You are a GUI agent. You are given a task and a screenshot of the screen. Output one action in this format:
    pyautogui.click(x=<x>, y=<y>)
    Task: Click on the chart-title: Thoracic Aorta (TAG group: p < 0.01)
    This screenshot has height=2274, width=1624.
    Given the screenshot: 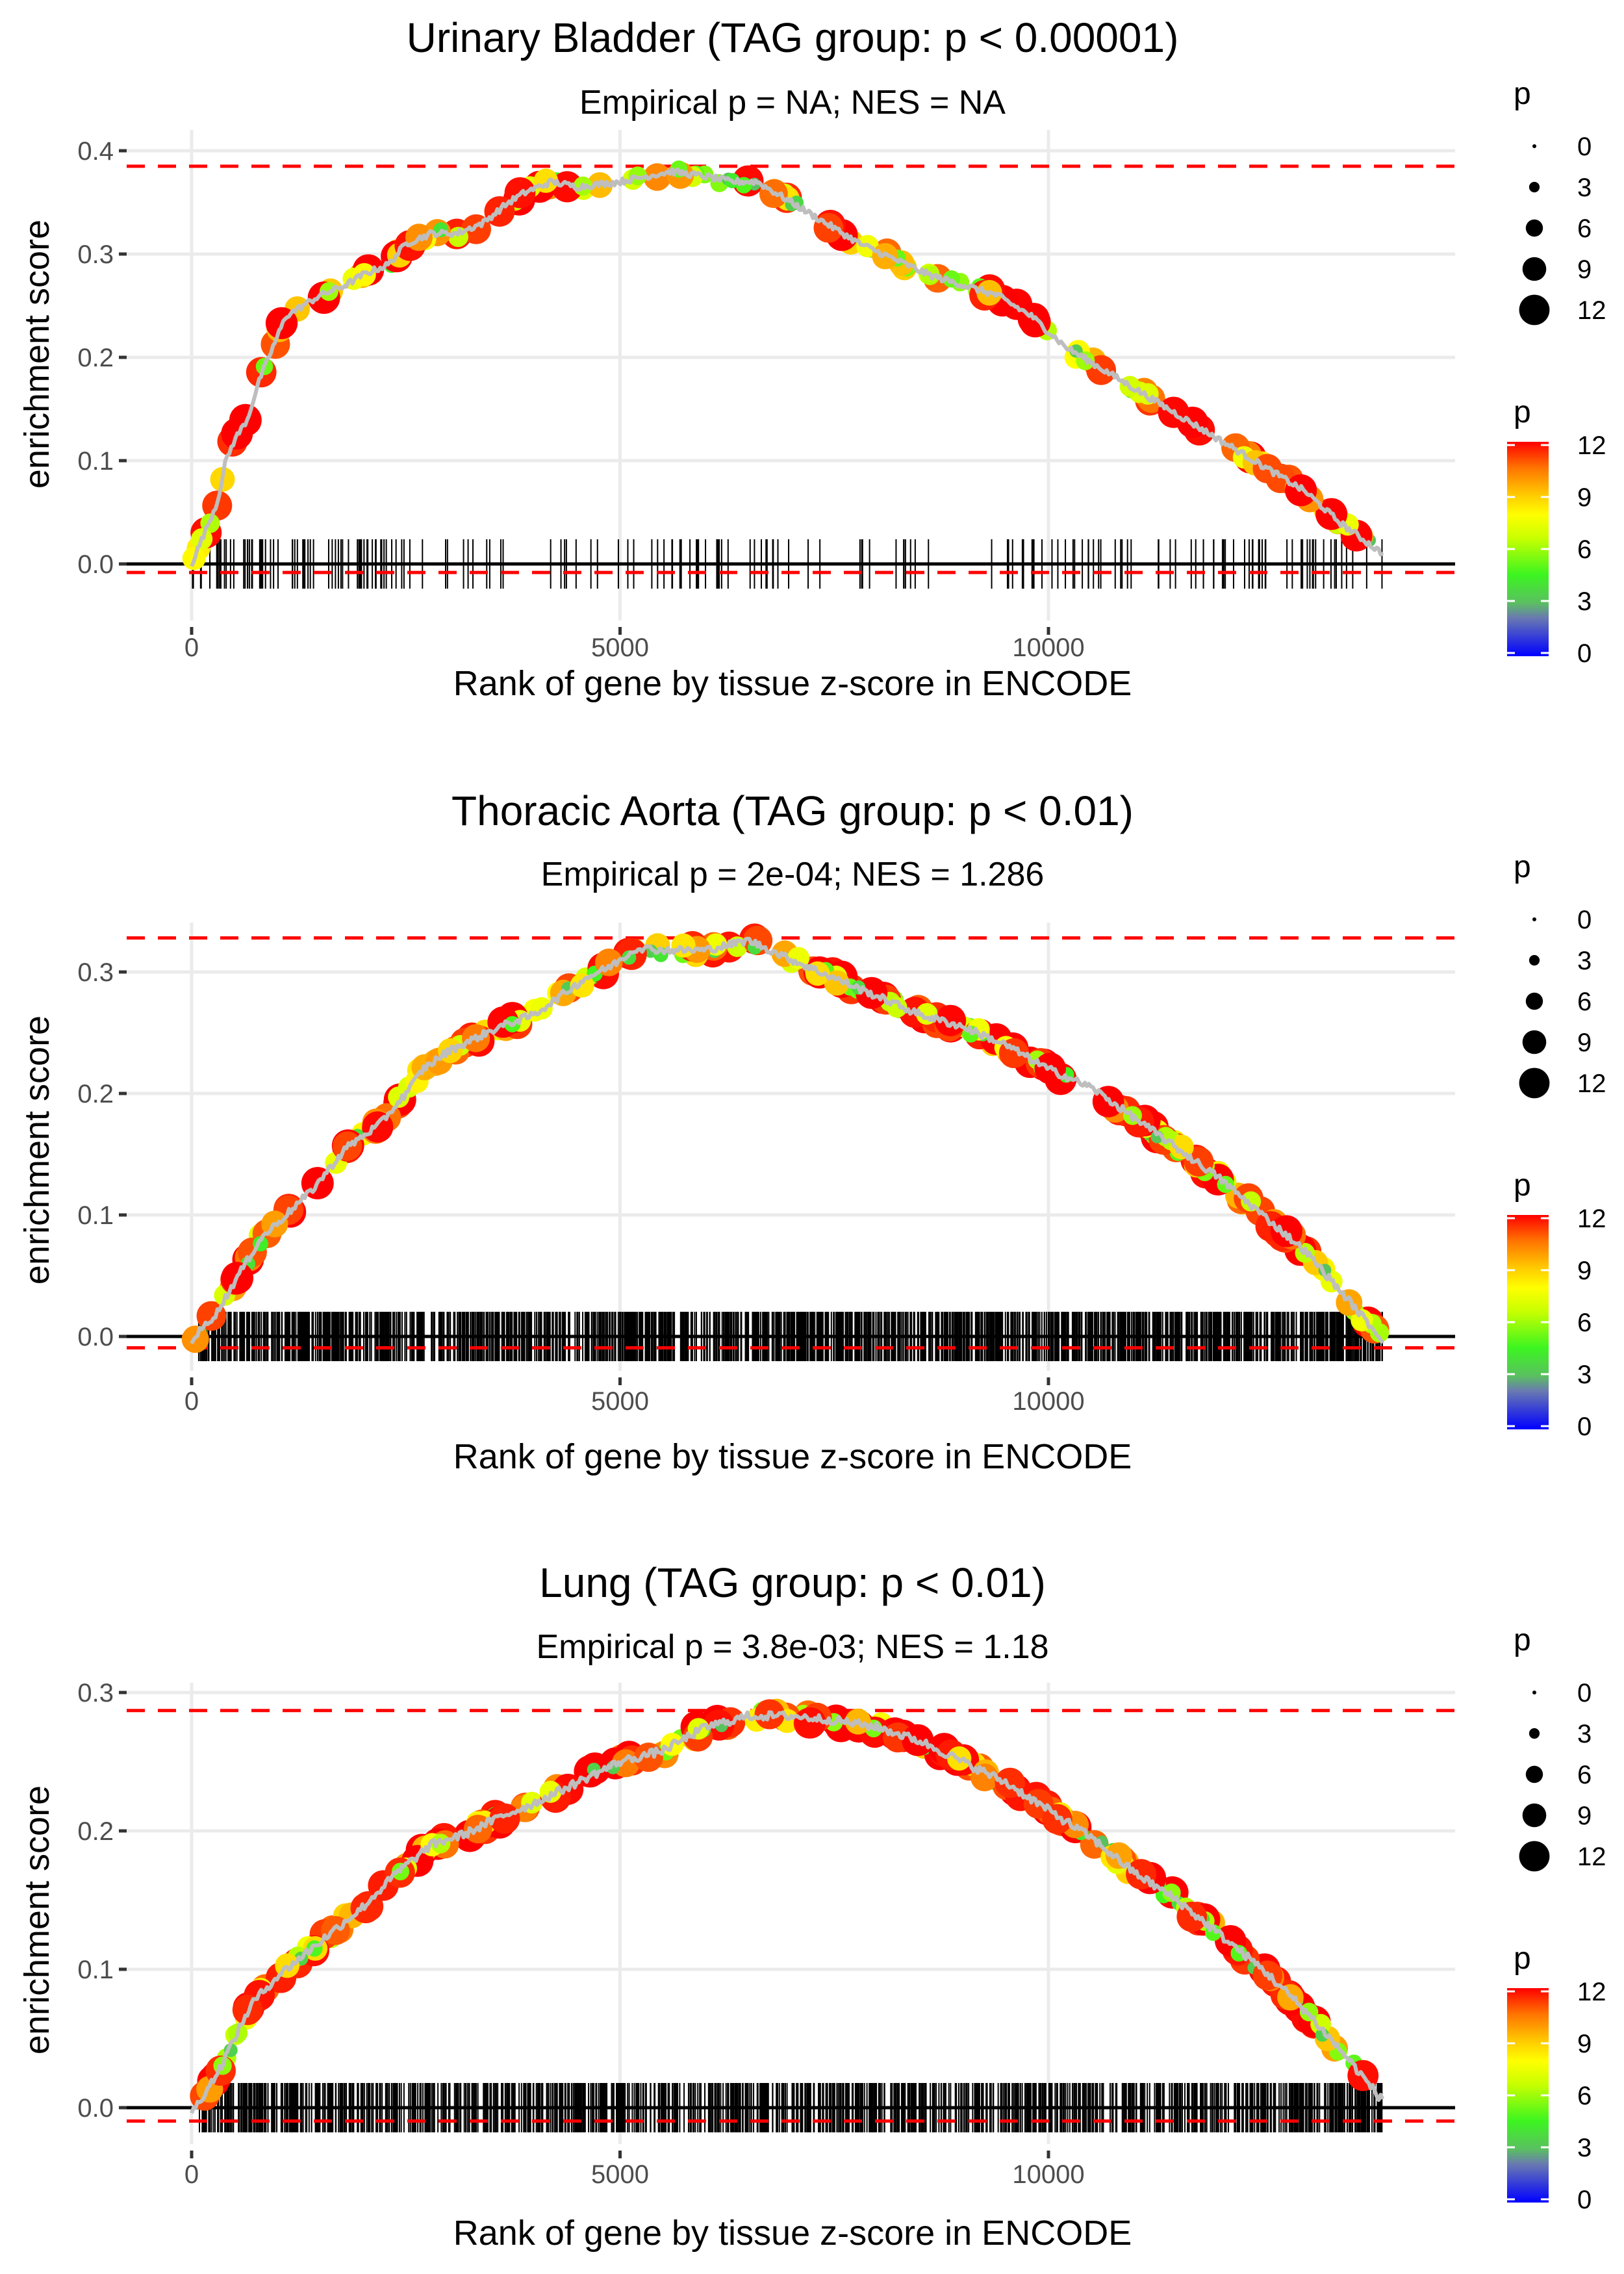 What is the action you would take?
    pyautogui.click(x=792, y=810)
    